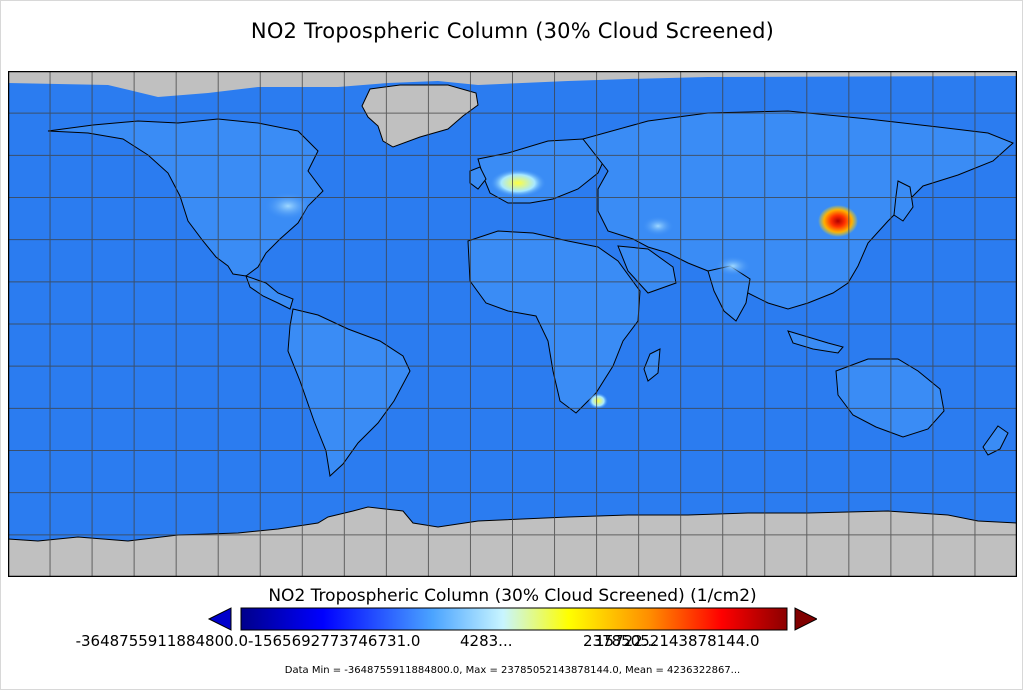 This screenshot has width=1025, height=692. I want to click on hotspot-europe, so click(518, 183).